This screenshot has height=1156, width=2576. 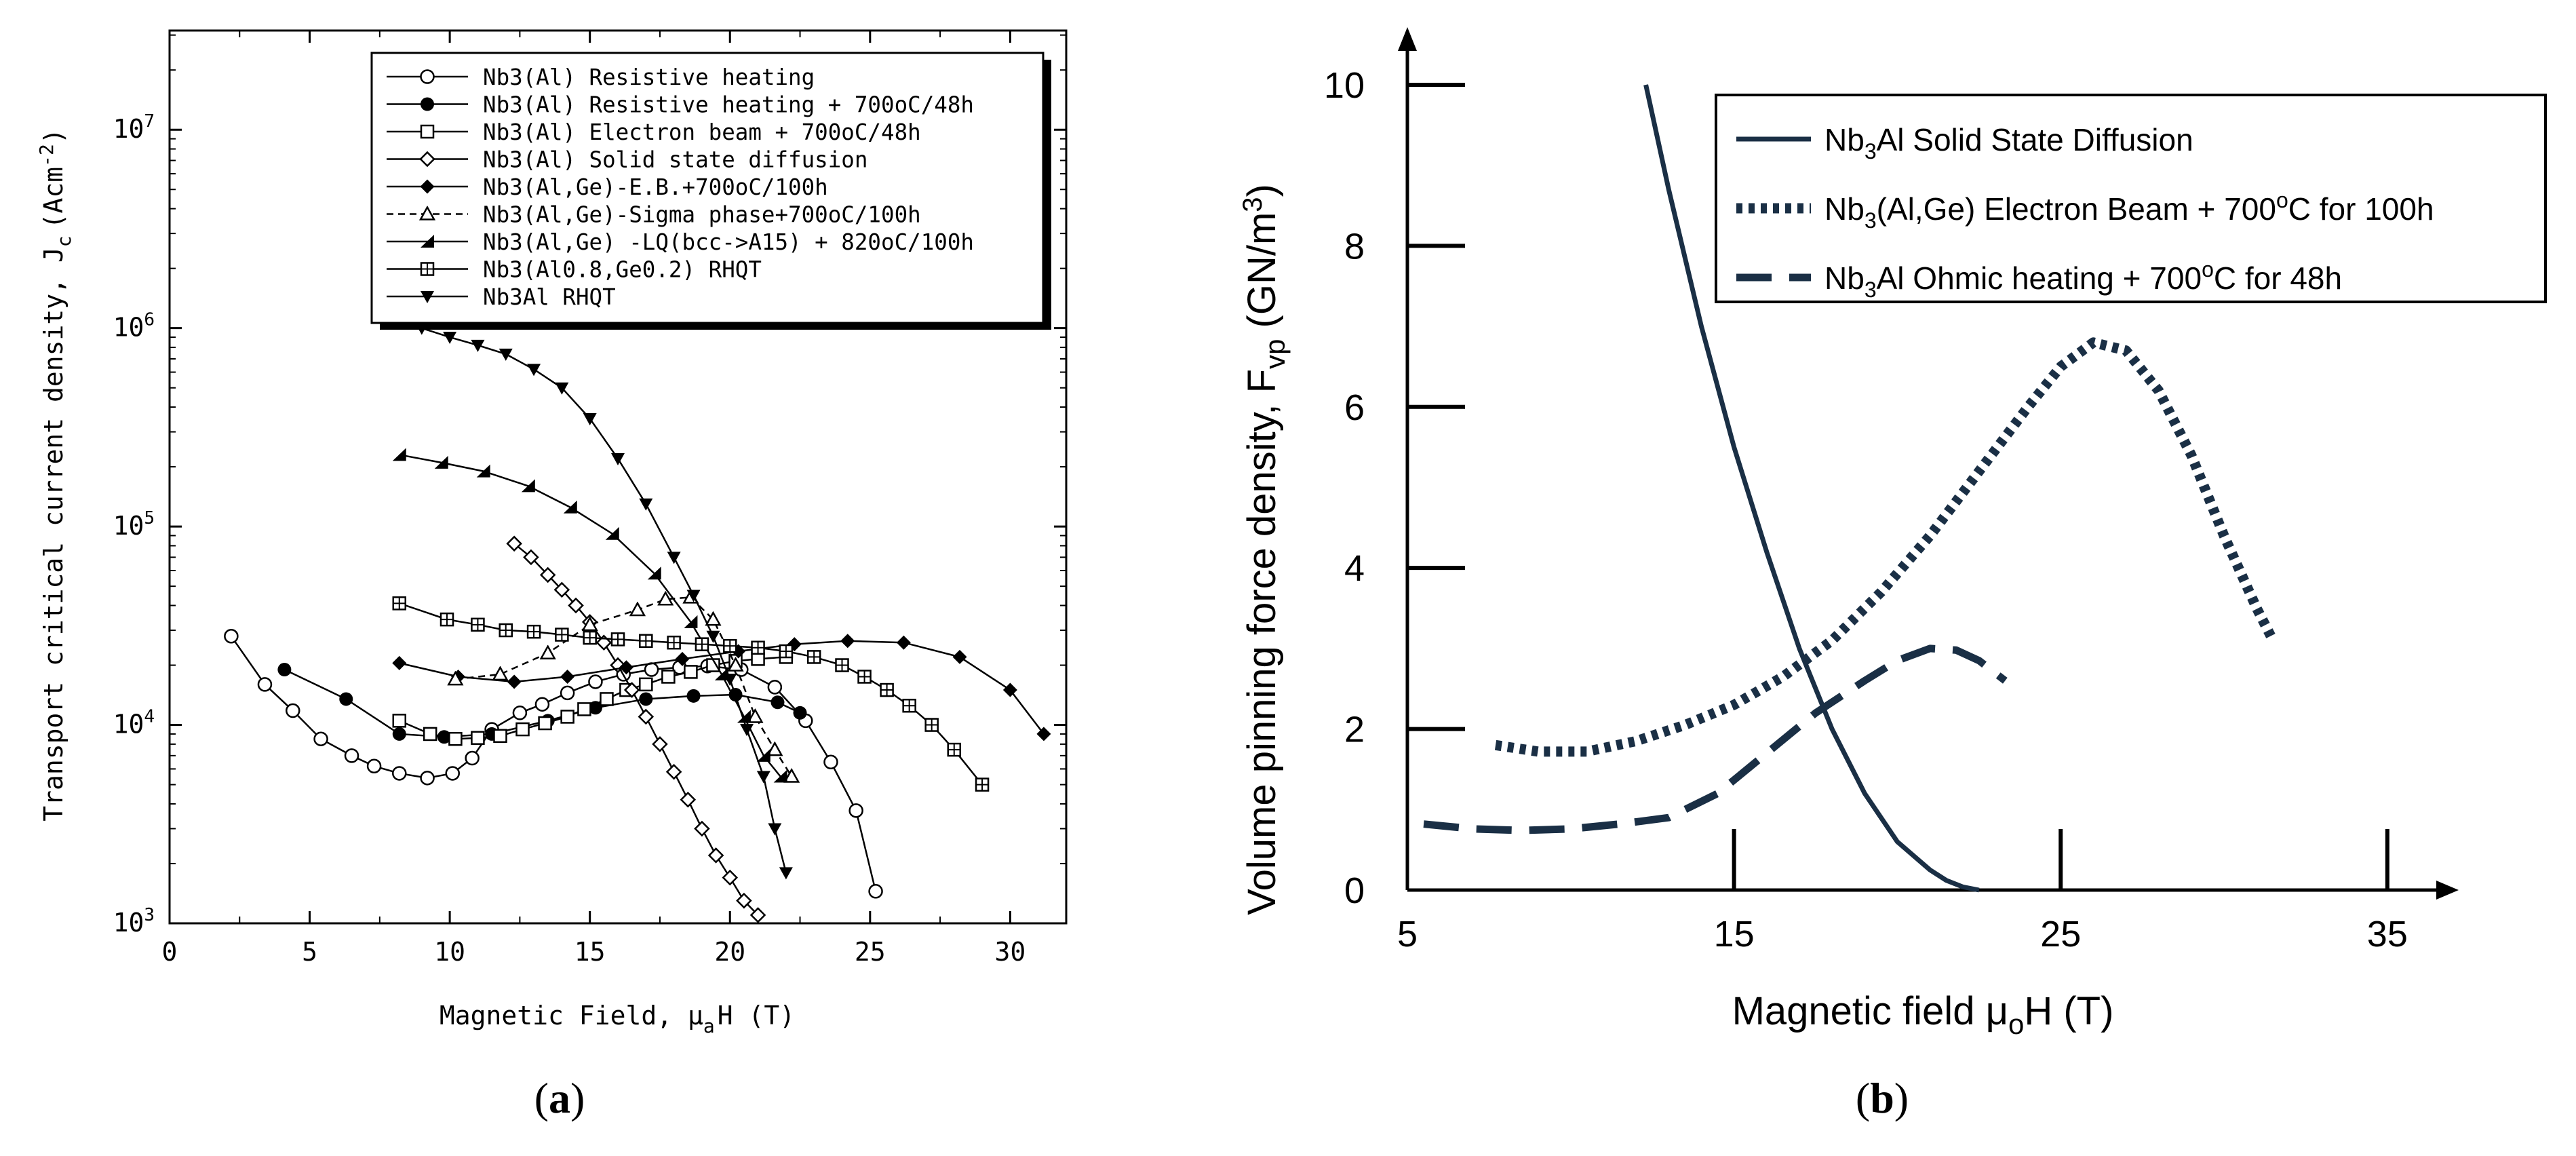 I want to click on legend-label-a: Nb3(Al,Ge)-E.B.+700oC/100h, so click(x=655, y=187).